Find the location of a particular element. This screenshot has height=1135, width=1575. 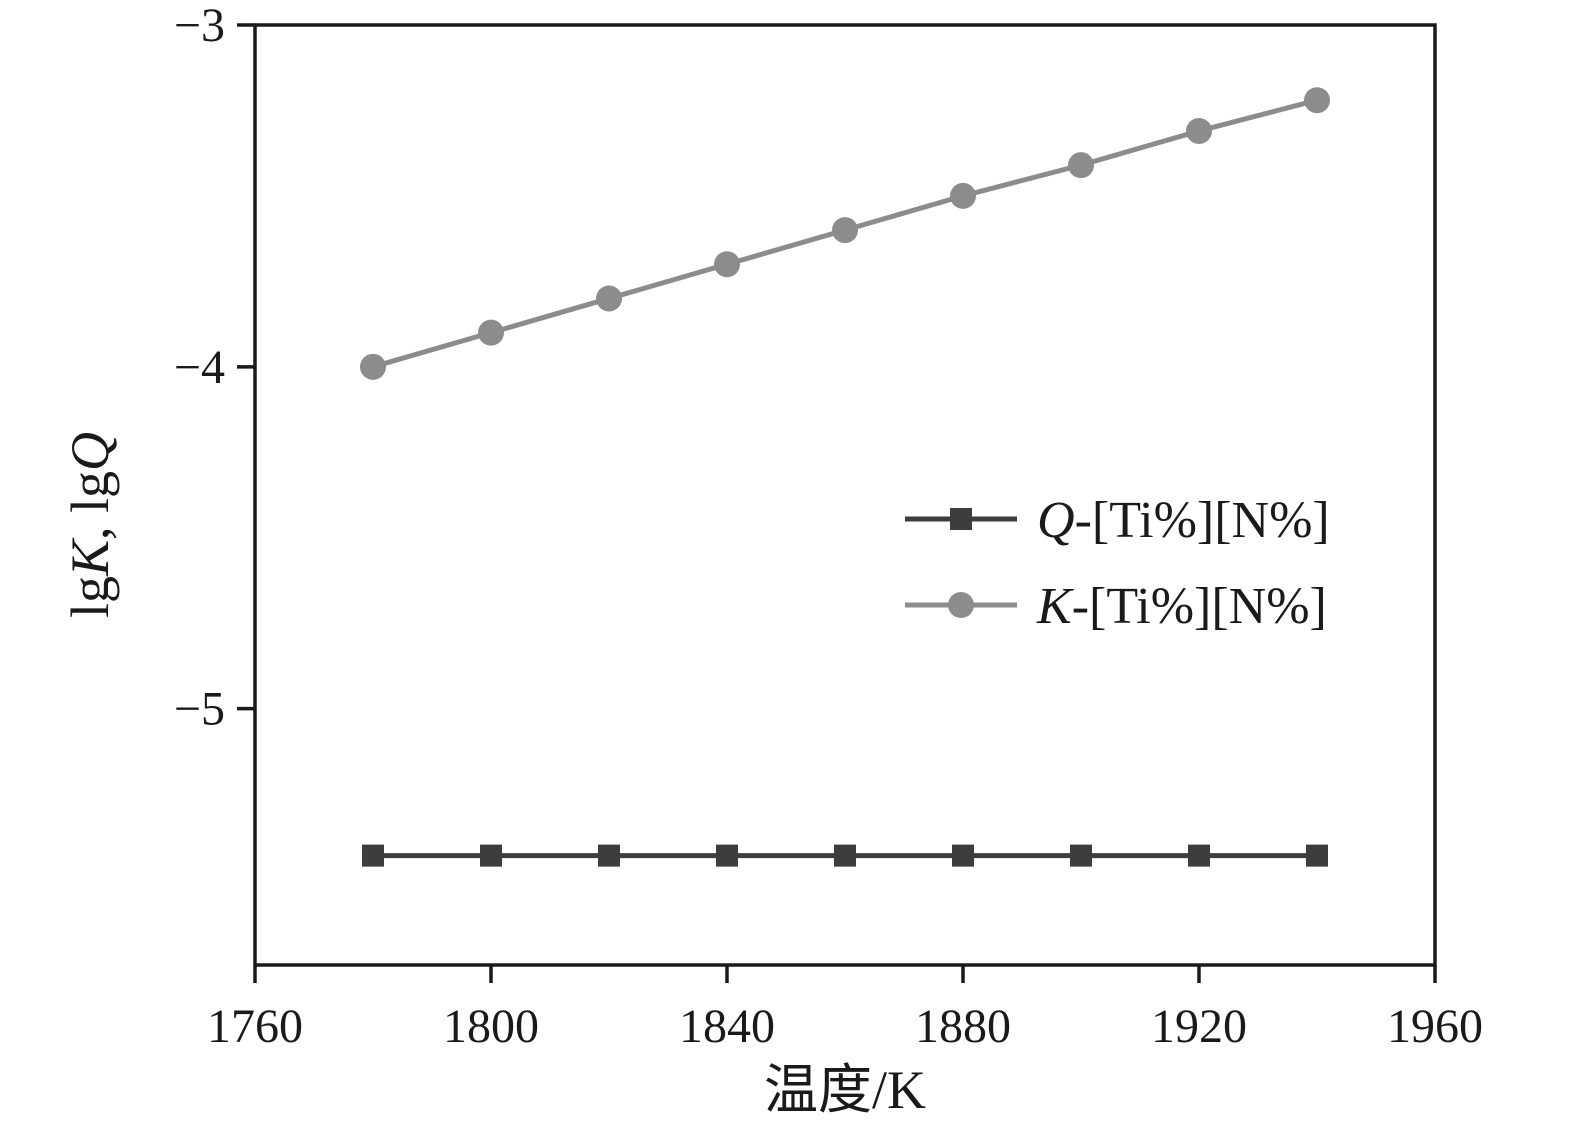

legend-entry: K-[Ti%][N%] is located at coordinates (1116, 606).